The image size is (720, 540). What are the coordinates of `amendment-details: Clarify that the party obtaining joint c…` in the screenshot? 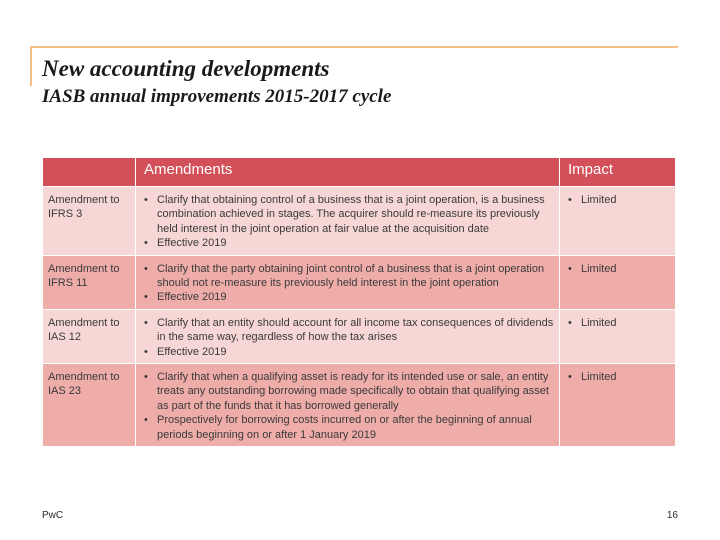 It's located at (347, 282).